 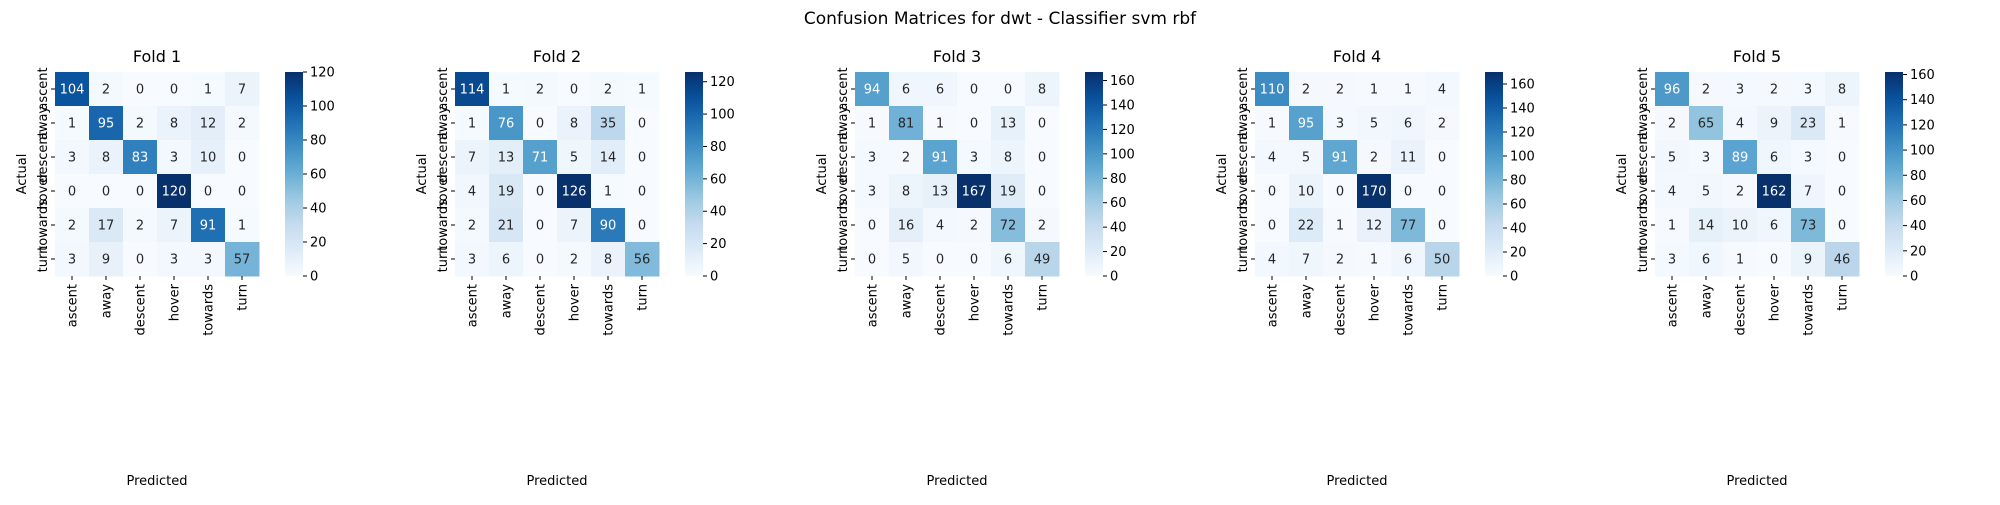 What do you see at coordinates (443, 88) in the screenshot?
I see `y-tick-label: ascent` at bounding box center [443, 88].